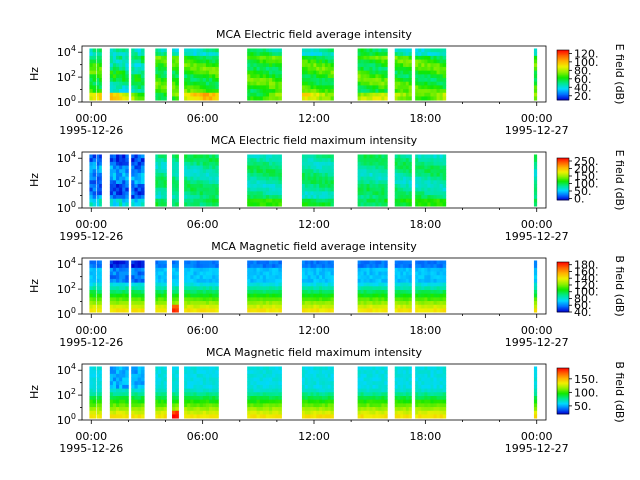 Image resolution: width=640 pixels, height=480 pixels. Describe the element at coordinates (314, 118) in the screenshot. I see `x-tick-label: 12:00` at that location.